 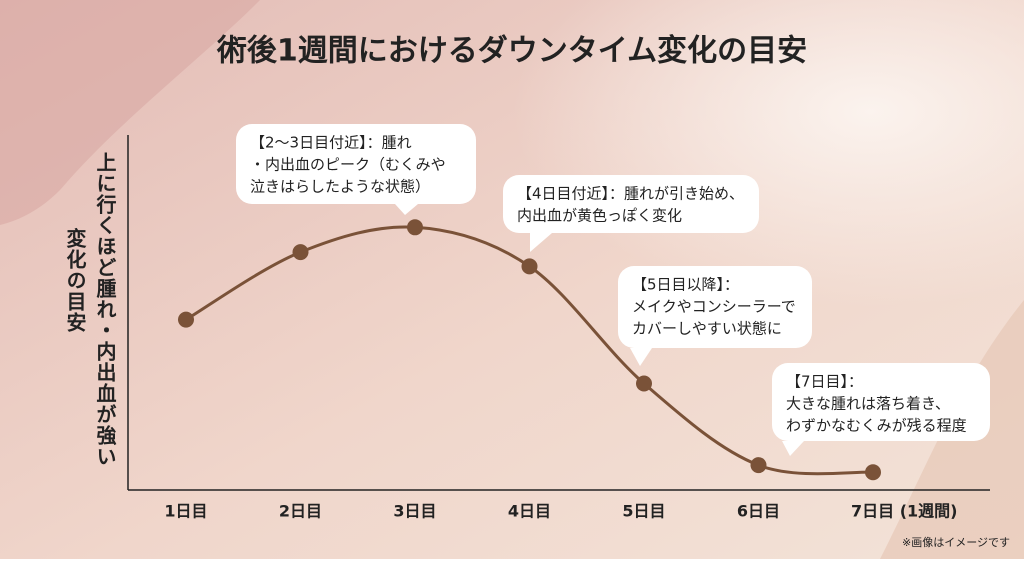 What do you see at coordinates (599, 216) in the screenshot?
I see `callout-text: 内出血が黄色っぽく変化` at bounding box center [599, 216].